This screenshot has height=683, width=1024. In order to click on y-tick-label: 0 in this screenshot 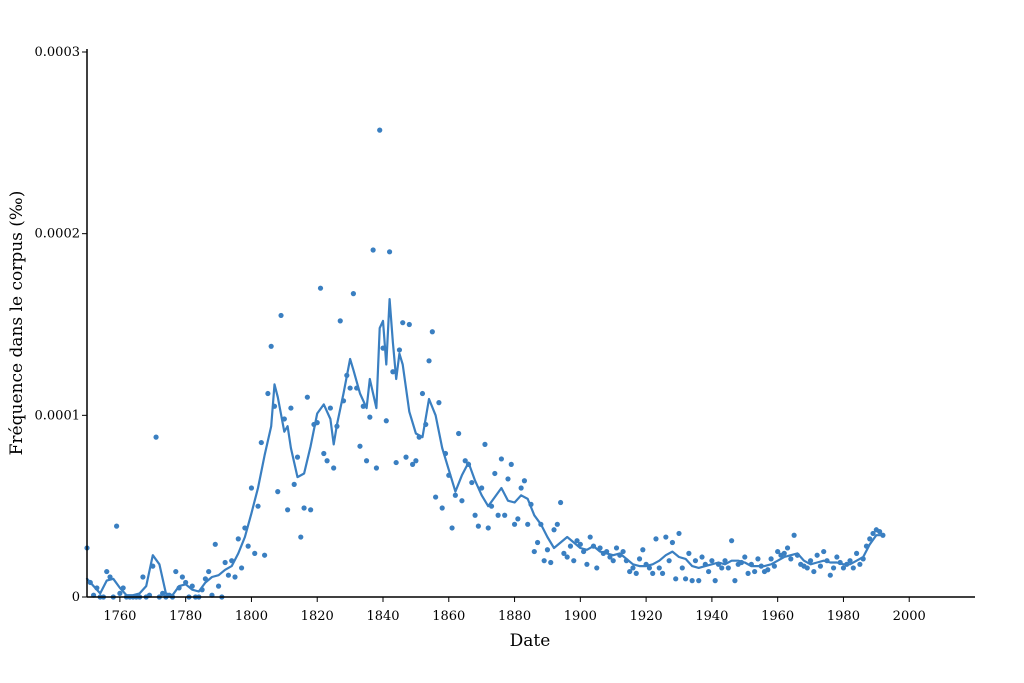, I will do `click(76, 597)`.